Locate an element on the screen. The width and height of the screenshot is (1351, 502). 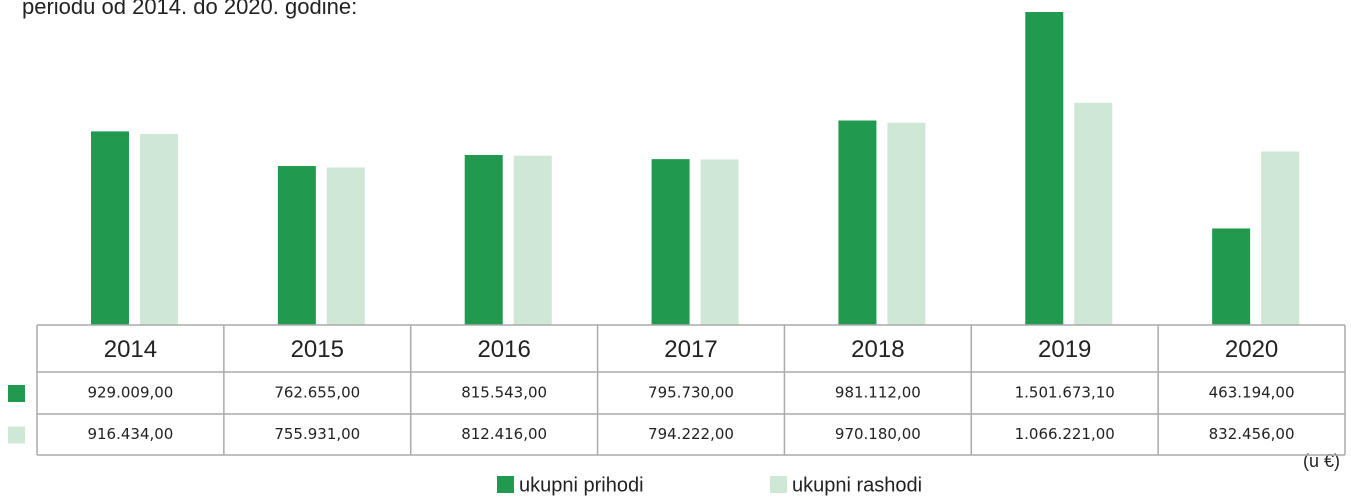
value-label: 762.655,00 is located at coordinates (317, 393).